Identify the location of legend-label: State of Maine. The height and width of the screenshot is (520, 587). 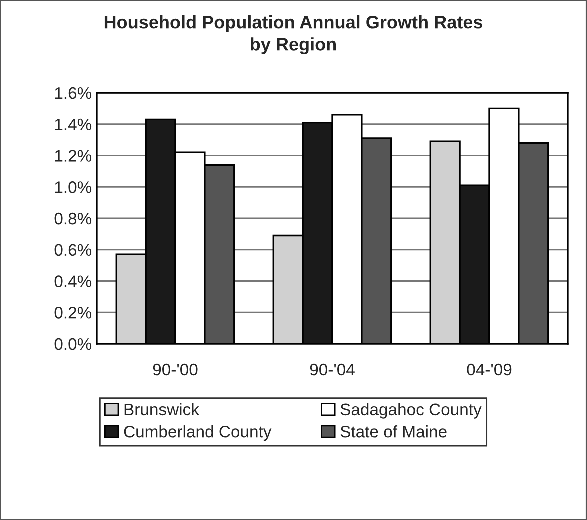
(393, 432).